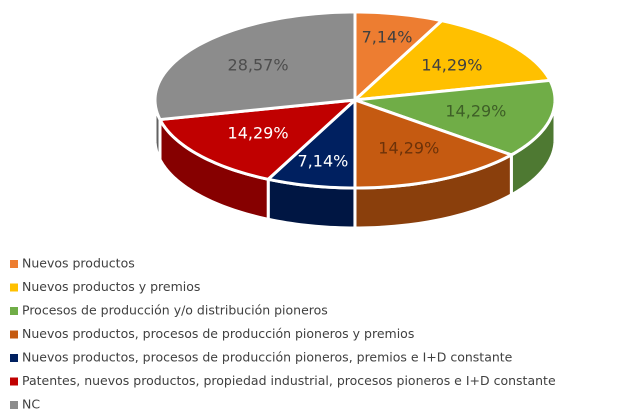 The height and width of the screenshot is (411, 617). I want to click on legend-label: Nuevos productos, so click(78, 263).